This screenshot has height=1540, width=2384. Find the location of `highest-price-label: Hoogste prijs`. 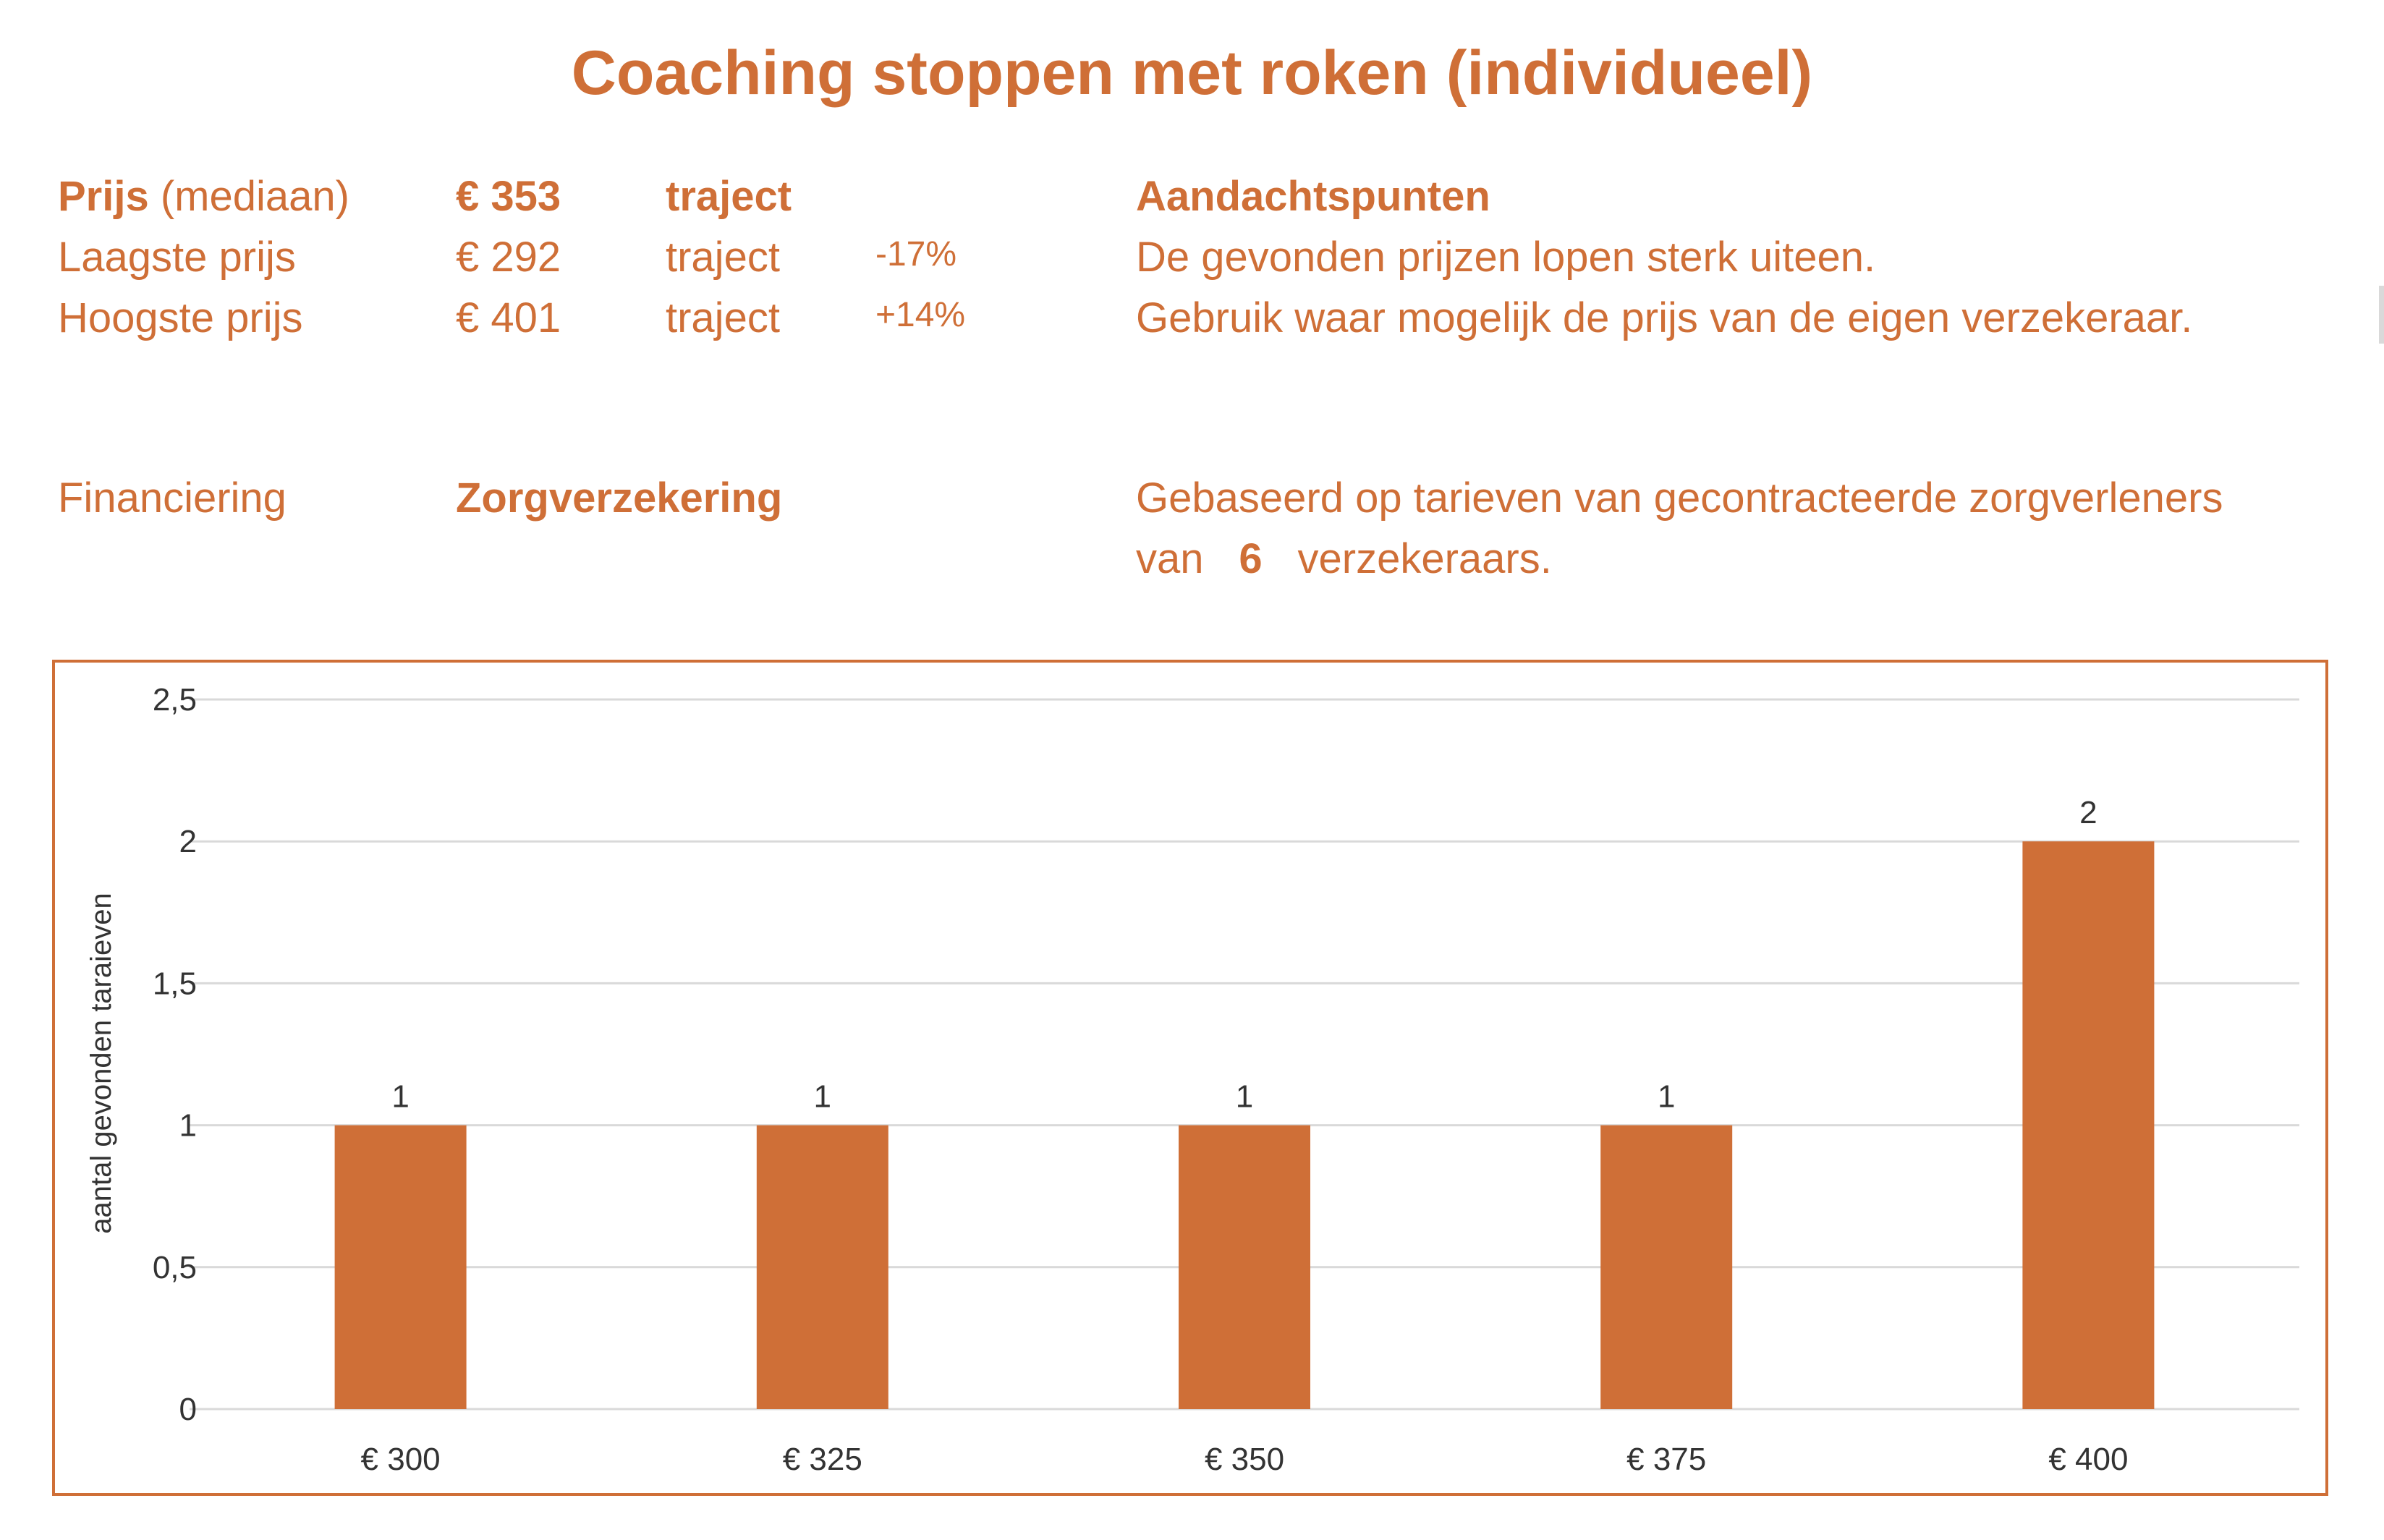

highest-price-label: Hoogste prijs is located at coordinates (180, 317).